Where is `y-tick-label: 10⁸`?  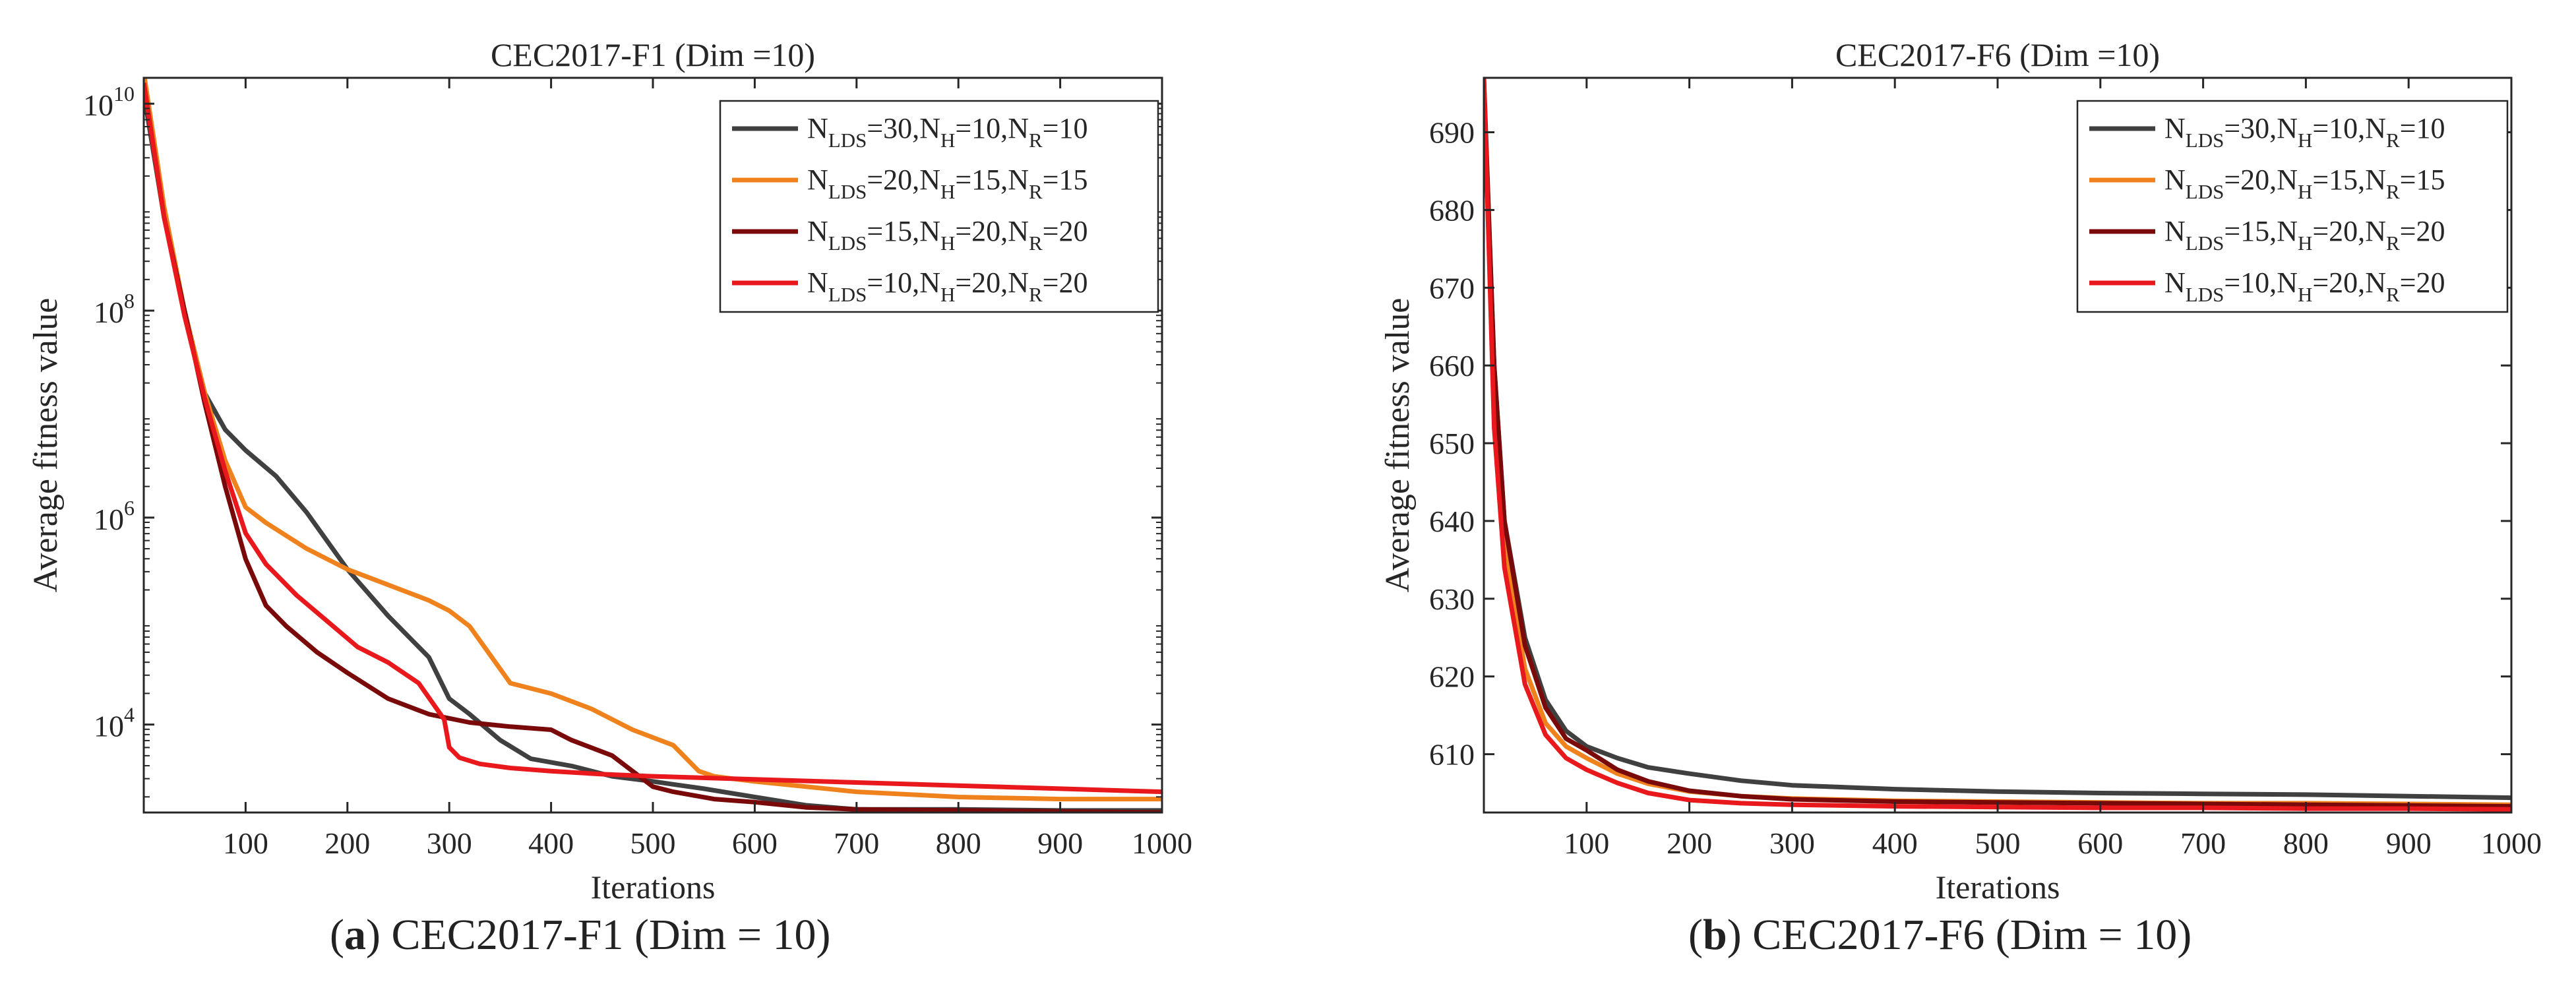 y-tick-label: 10⁸ is located at coordinates (114, 309).